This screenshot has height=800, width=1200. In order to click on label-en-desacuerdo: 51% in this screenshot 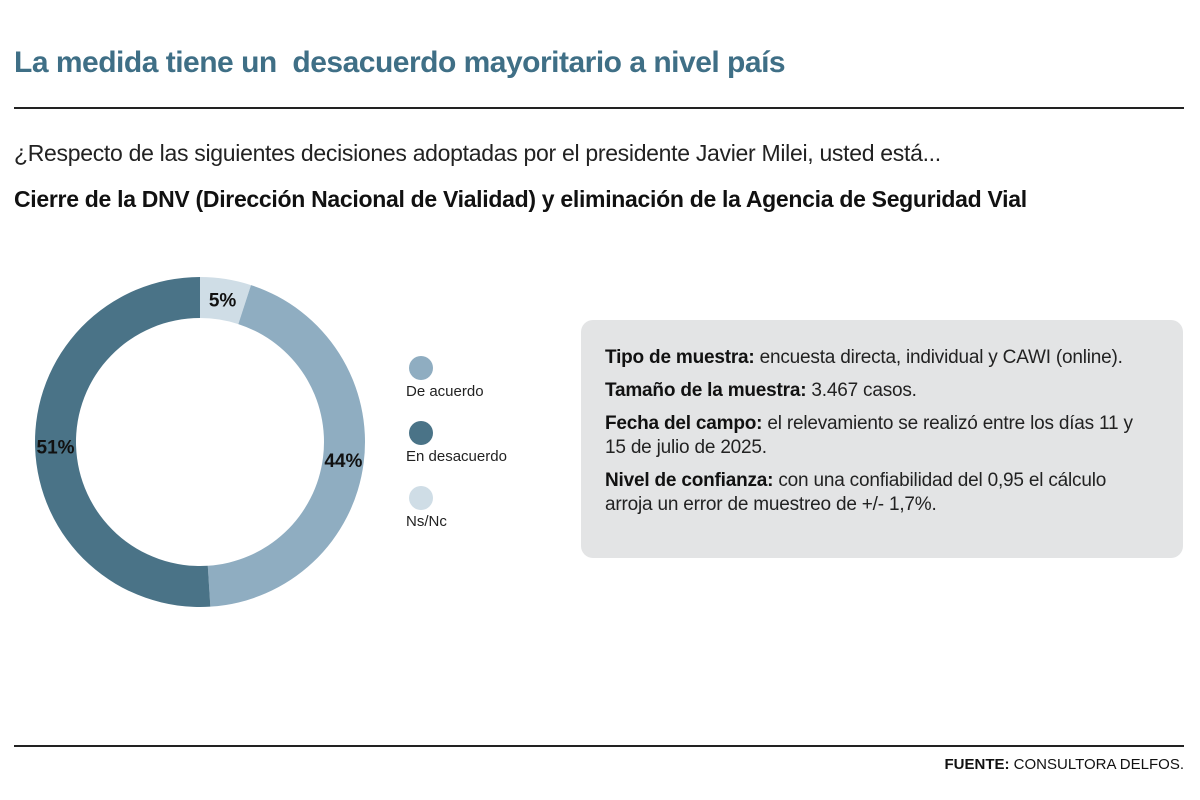, I will do `click(56, 448)`.